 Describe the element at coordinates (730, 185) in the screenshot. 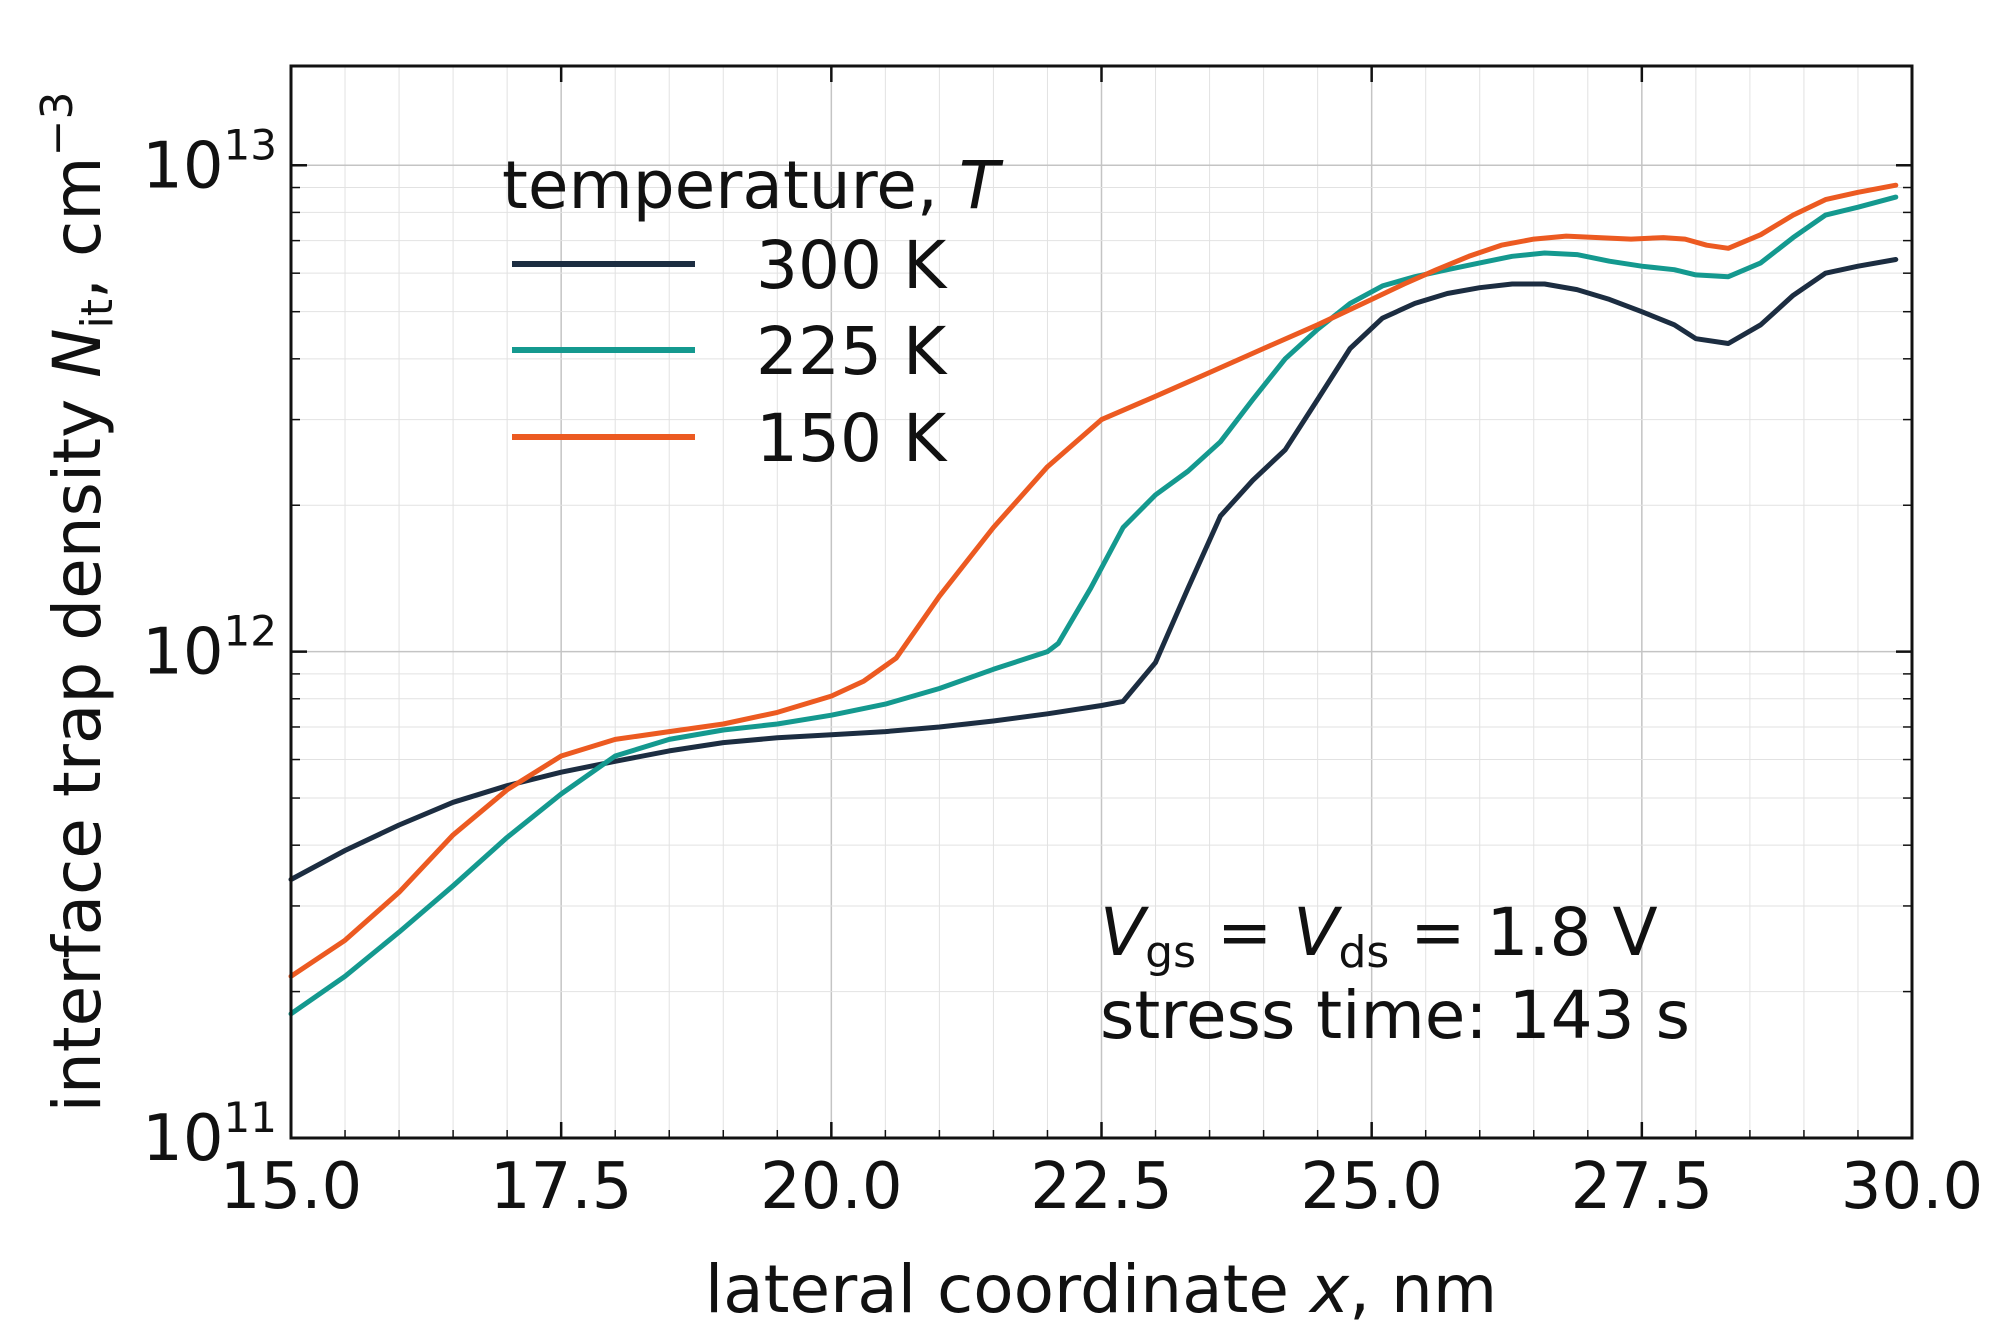

I see `legend-title-text: temperature,` at that location.